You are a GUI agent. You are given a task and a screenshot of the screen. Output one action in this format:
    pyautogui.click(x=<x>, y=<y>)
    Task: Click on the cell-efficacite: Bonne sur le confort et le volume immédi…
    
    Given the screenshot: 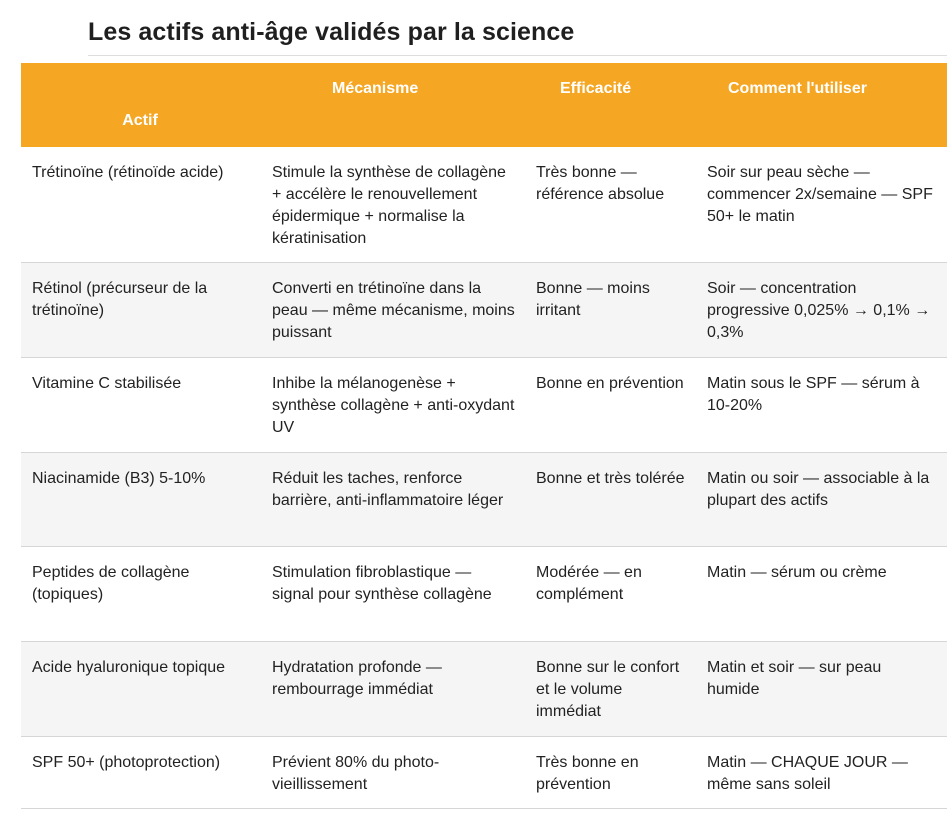 What is the action you would take?
    pyautogui.click(x=610, y=689)
    